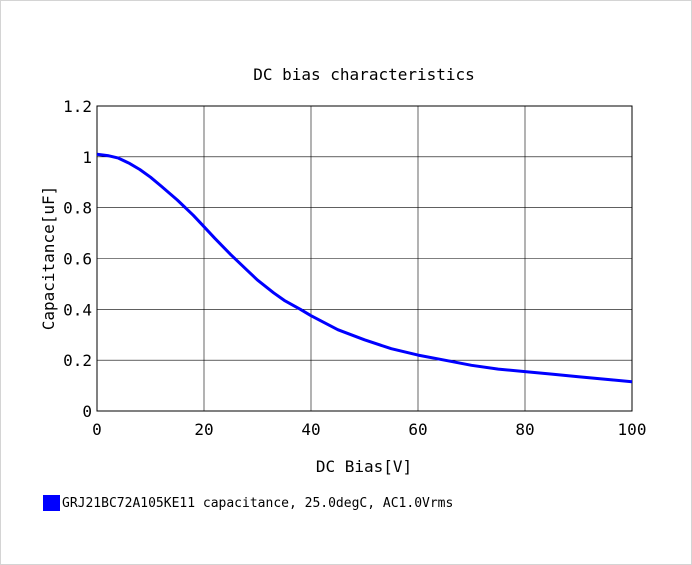  What do you see at coordinates (77, 106) in the screenshot?
I see `y-tick-label: 1.2` at bounding box center [77, 106].